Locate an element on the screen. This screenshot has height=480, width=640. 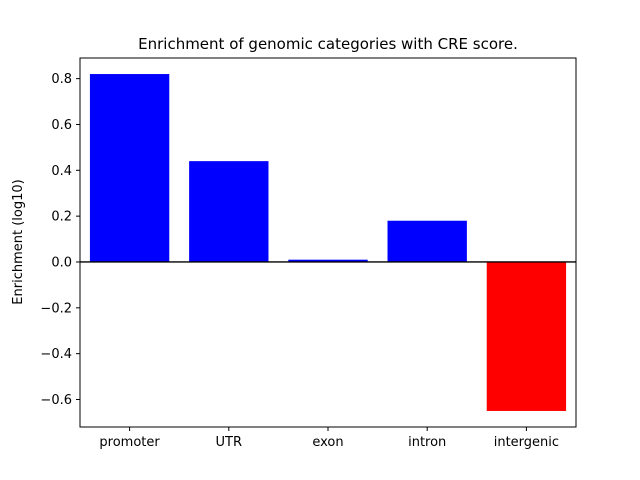
y-tick-label-0.2: 0.2 is located at coordinates (61, 217).